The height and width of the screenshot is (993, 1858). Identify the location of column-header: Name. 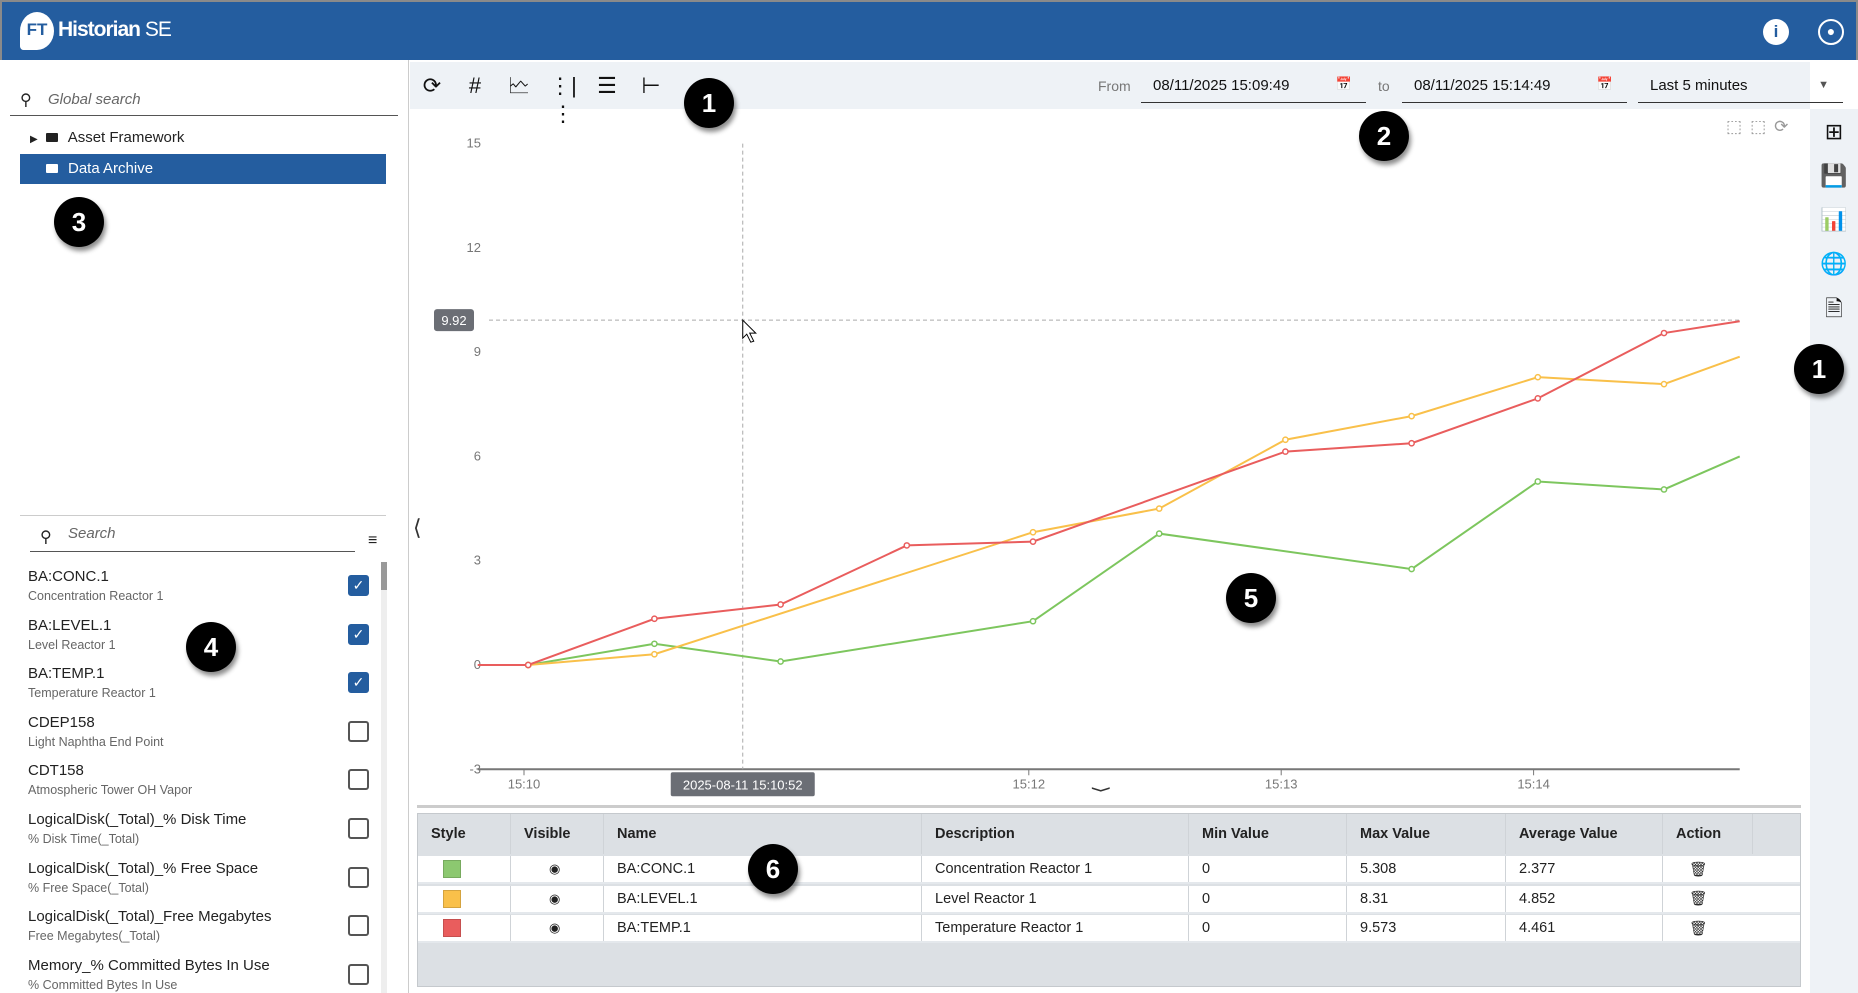
(763, 834).